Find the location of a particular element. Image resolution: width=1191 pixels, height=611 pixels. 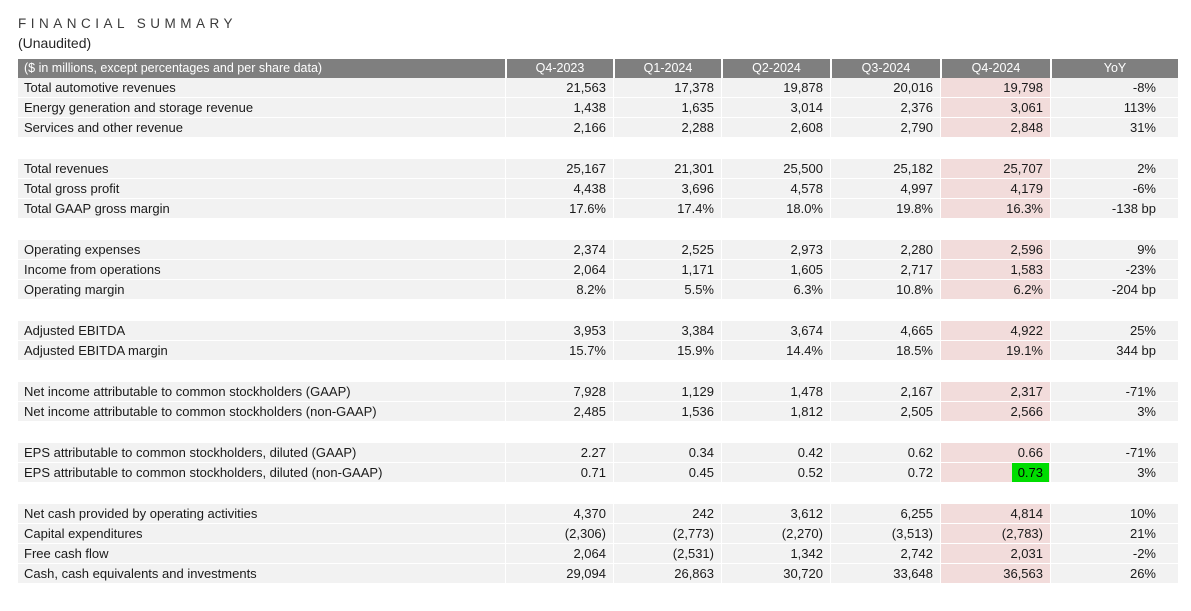

value-cell: 20,016 is located at coordinates (885, 87).